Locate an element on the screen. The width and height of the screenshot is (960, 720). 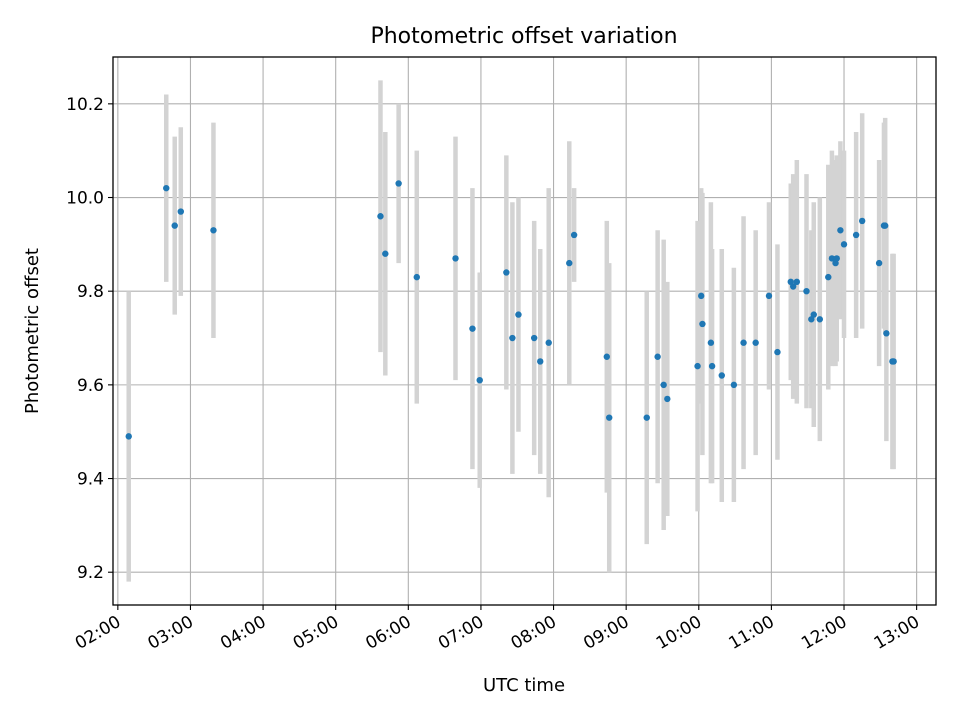
chart-title: Photometric offset variation is located at coordinates (523, 36).